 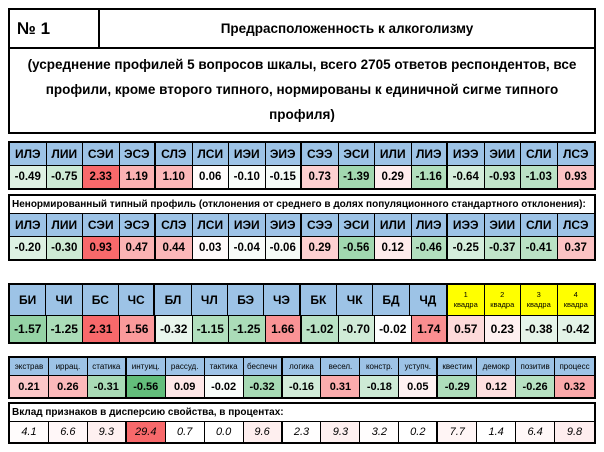 I want to click on variance-value-cell: 0.2, so click(x=419, y=432).